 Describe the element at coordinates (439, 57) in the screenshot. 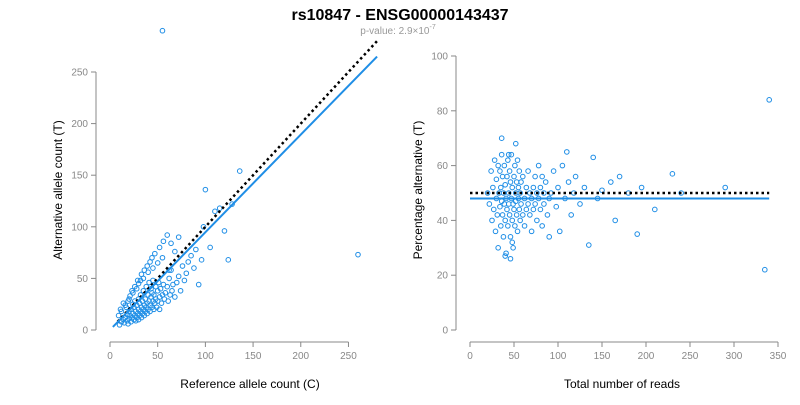

I see `right-y-tick-label: 100` at that location.